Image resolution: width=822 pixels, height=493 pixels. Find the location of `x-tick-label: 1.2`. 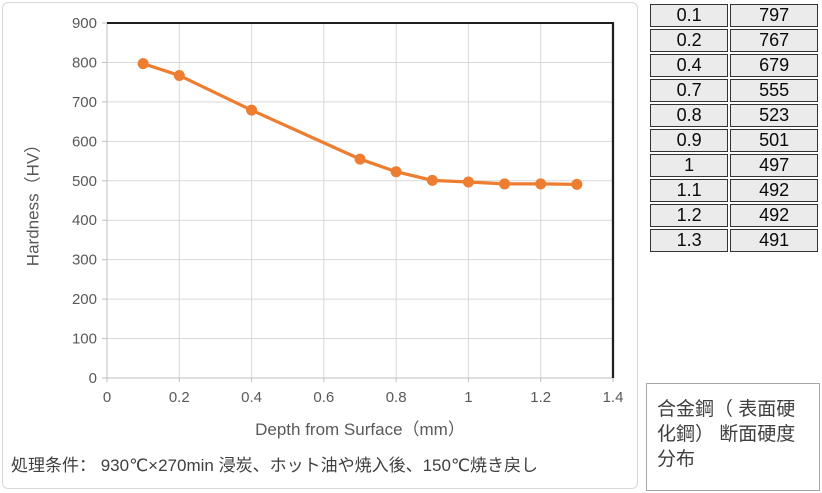

x-tick-label: 1.2 is located at coordinates (540, 397).